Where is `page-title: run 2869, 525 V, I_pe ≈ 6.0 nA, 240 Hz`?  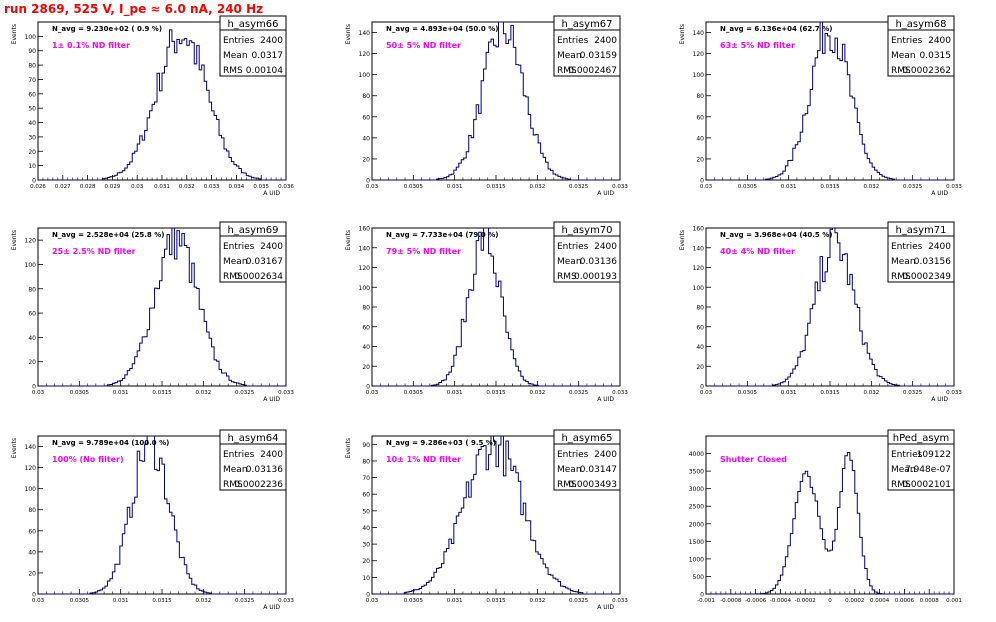 page-title: run 2869, 525 V, I_pe ≈ 6.0 nA, 240 Hz is located at coordinates (134, 9).